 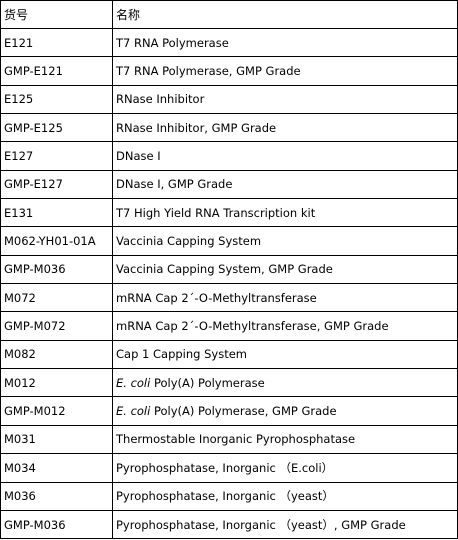 I want to click on product-name-cell: DNase I, so click(x=285, y=156).